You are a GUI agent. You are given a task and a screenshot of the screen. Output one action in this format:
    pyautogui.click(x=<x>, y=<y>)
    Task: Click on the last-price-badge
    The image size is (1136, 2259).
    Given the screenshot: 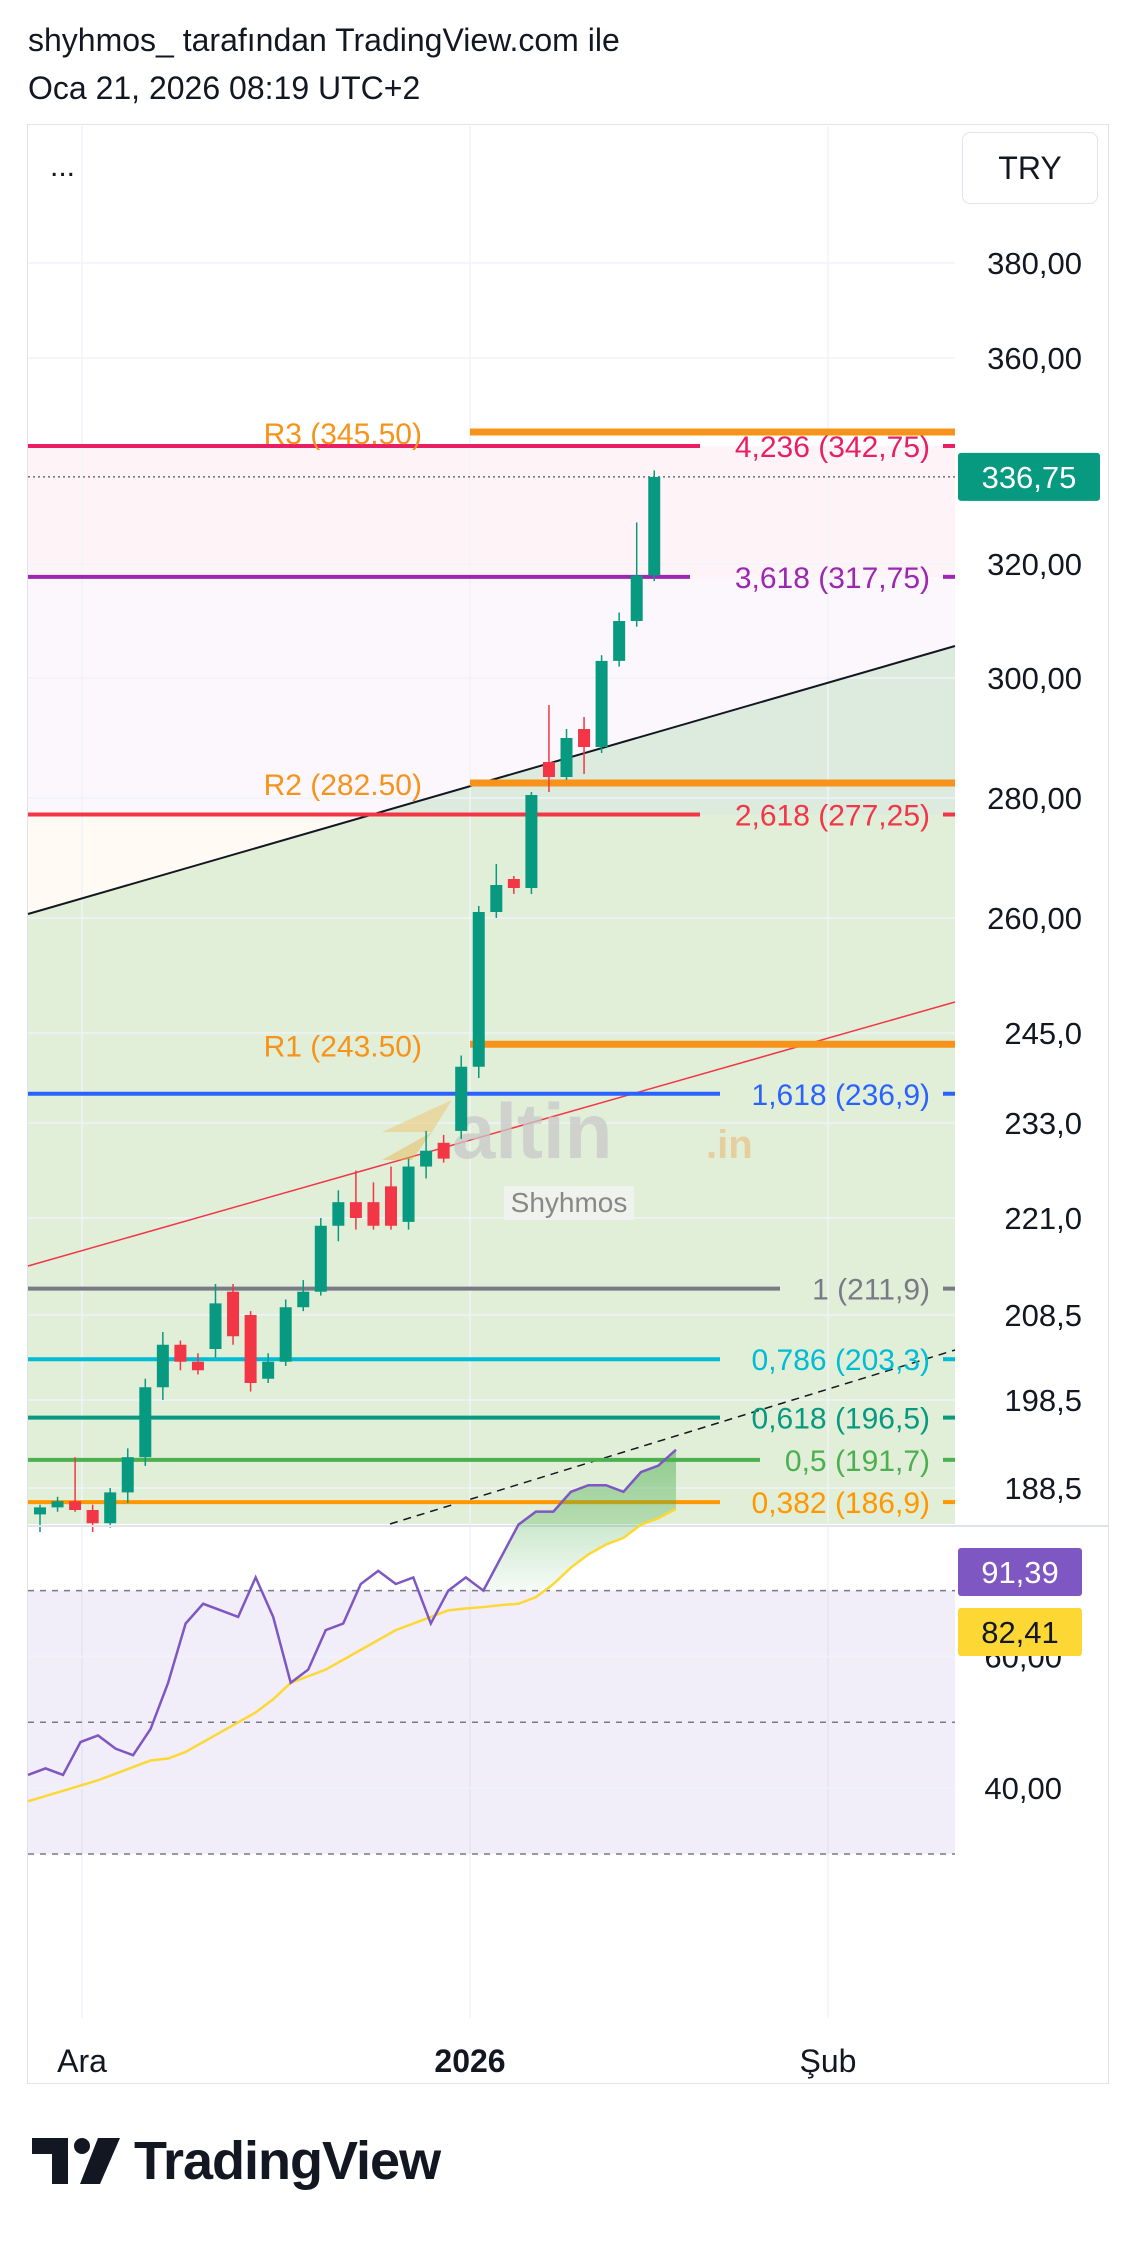 What is the action you would take?
    pyautogui.click(x=1029, y=476)
    